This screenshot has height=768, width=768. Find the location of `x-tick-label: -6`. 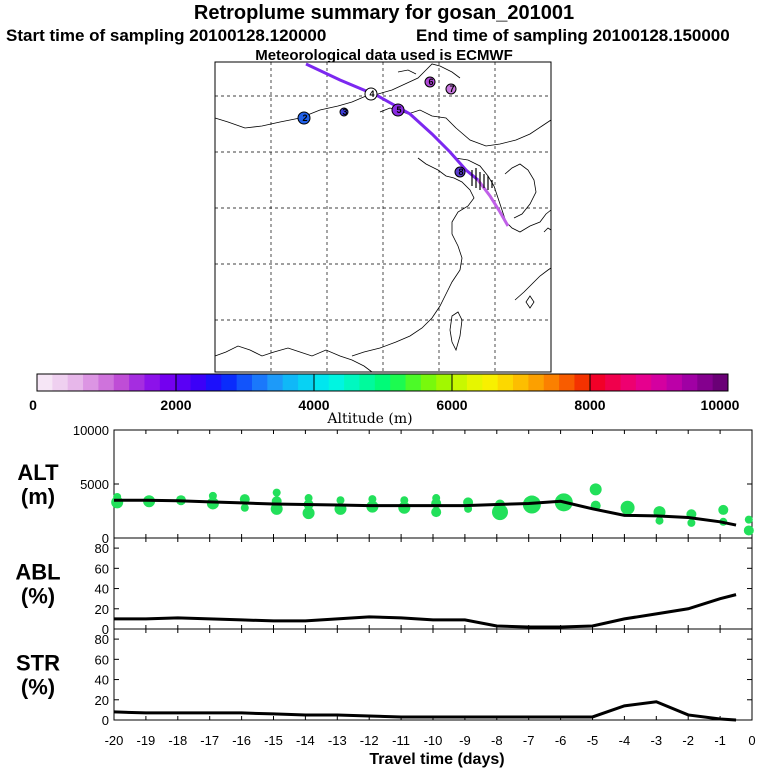

x-tick-label: -6 is located at coordinates (561, 740).